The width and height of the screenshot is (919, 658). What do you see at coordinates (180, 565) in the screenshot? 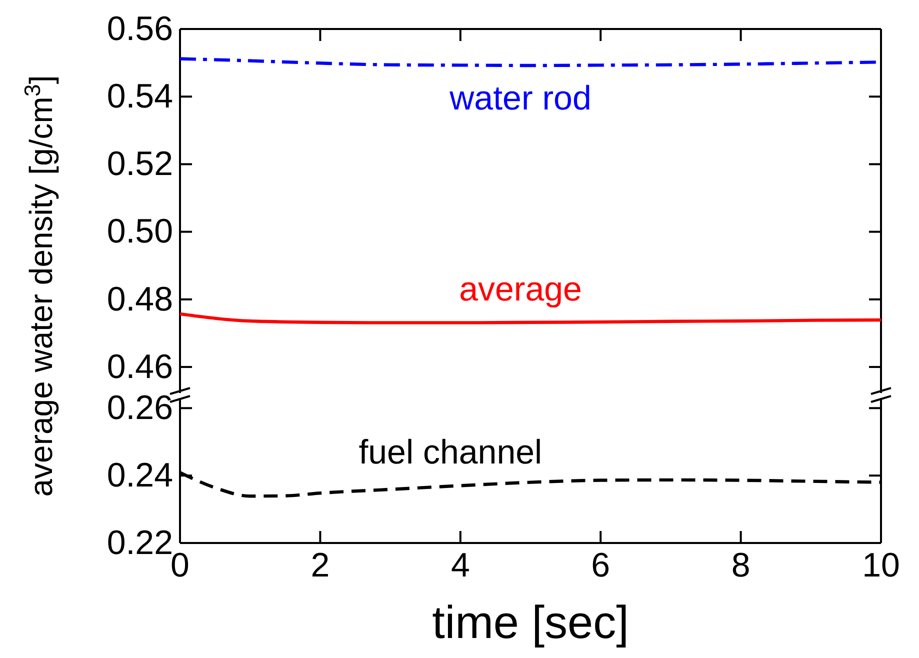
I see `x-tick-label: 0` at bounding box center [180, 565].